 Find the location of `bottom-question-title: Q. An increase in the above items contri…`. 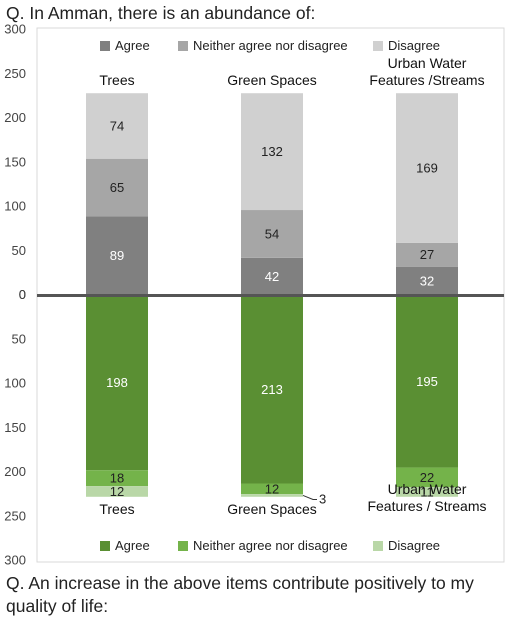

bottom-question-title: Q. An increase in the above items contri… is located at coordinates (240, 594).